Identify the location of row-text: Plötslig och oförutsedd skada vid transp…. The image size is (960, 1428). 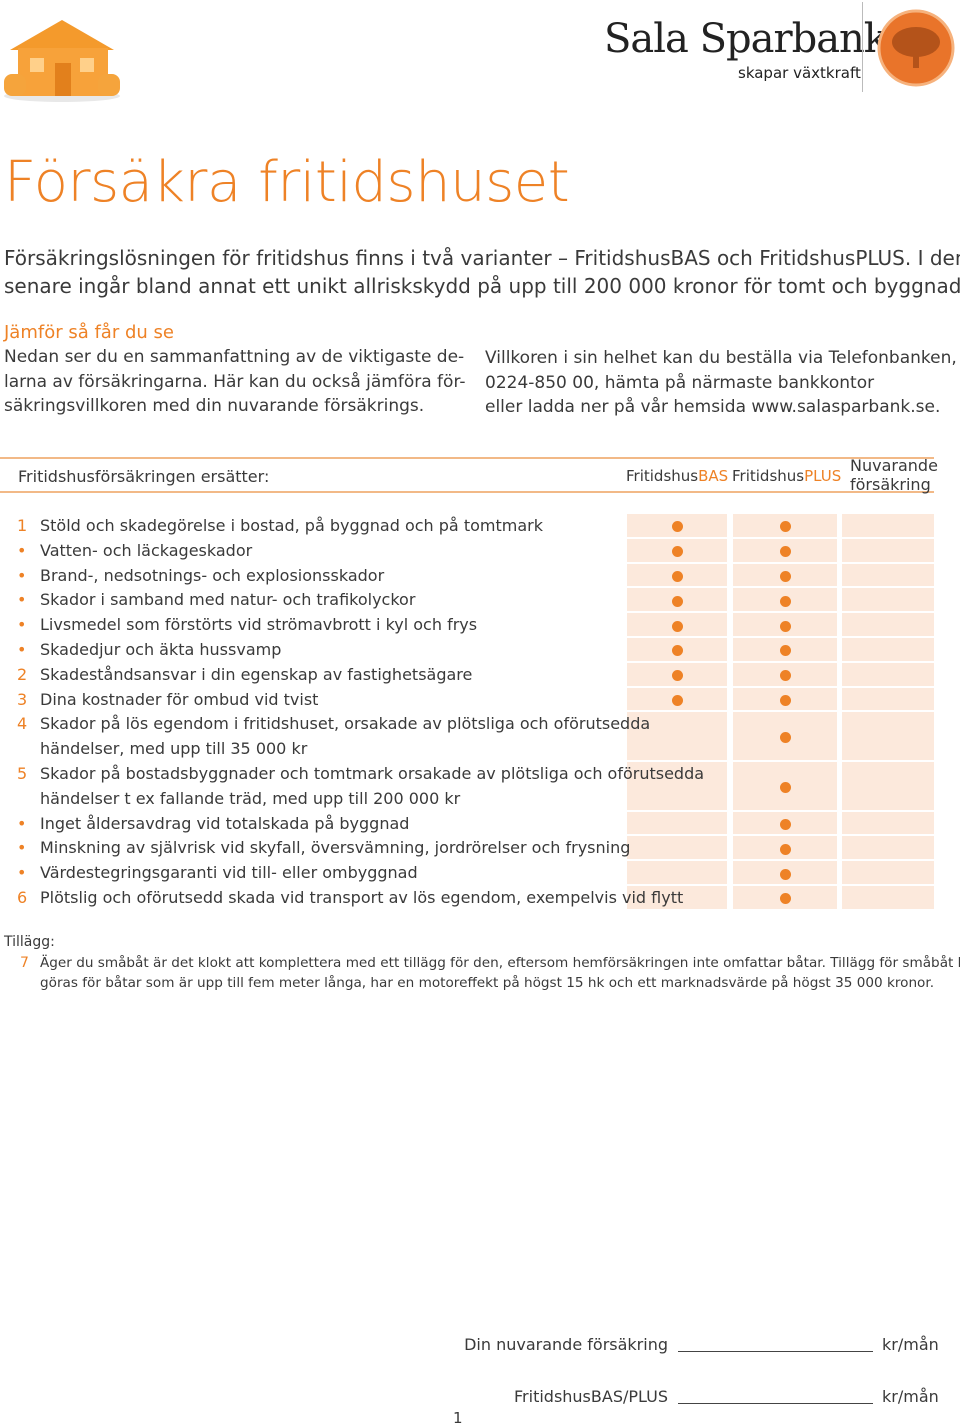
(362, 897).